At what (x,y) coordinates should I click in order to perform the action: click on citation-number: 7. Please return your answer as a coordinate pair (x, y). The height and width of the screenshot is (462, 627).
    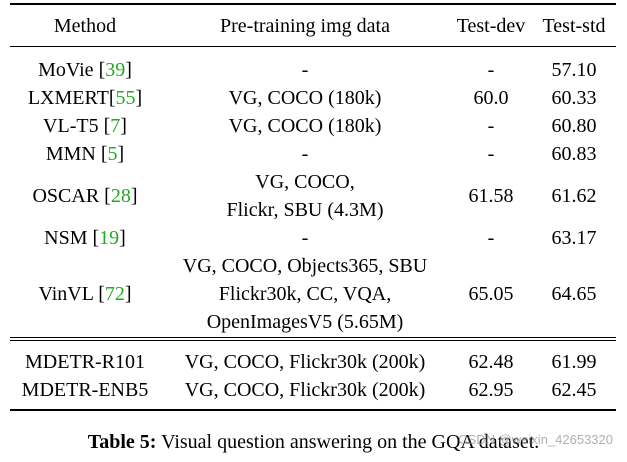
    Looking at the image, I should click on (115, 126).